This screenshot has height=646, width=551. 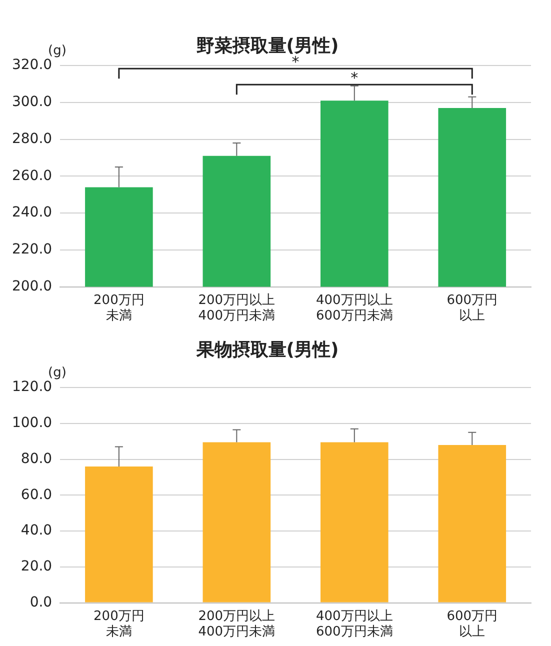 What do you see at coordinates (267, 349) in the screenshot?
I see `chart-title: 果物摂取量(男性)` at bounding box center [267, 349].